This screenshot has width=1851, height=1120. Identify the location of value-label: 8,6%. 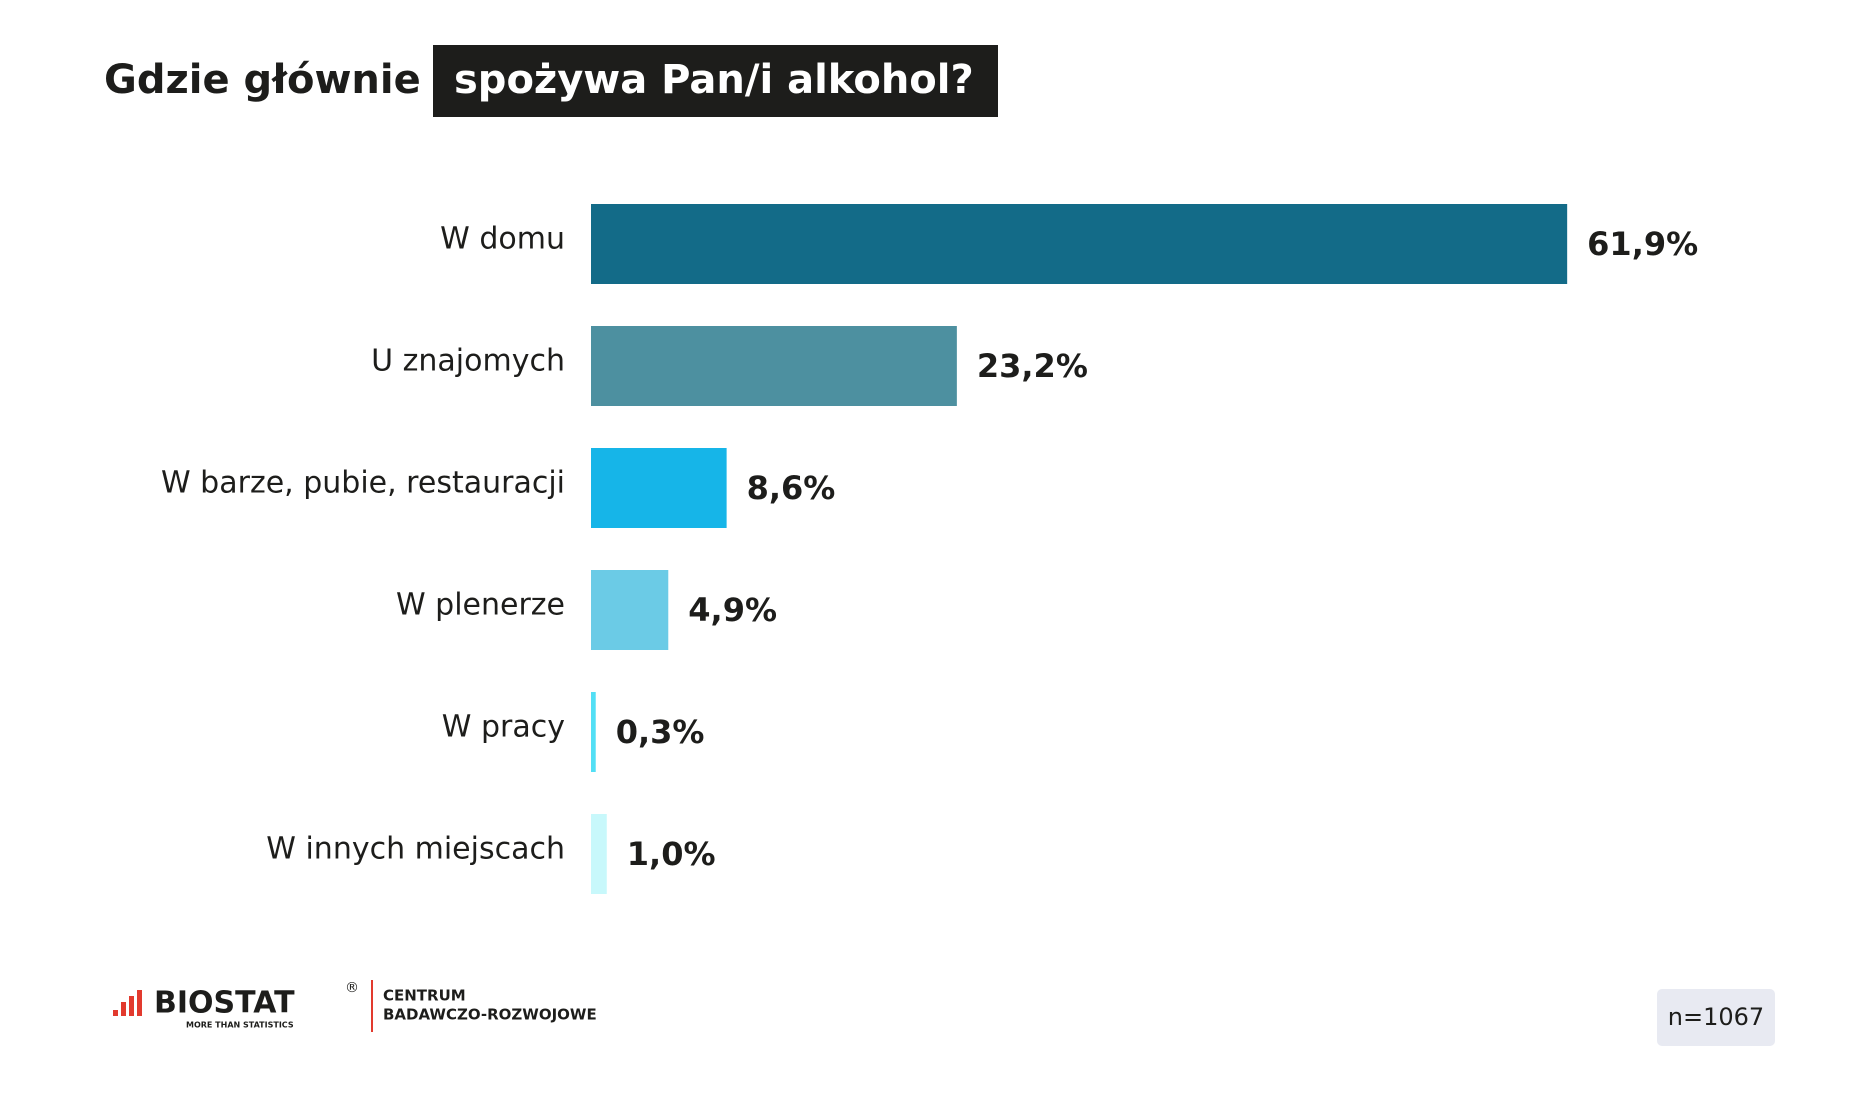
(791, 488).